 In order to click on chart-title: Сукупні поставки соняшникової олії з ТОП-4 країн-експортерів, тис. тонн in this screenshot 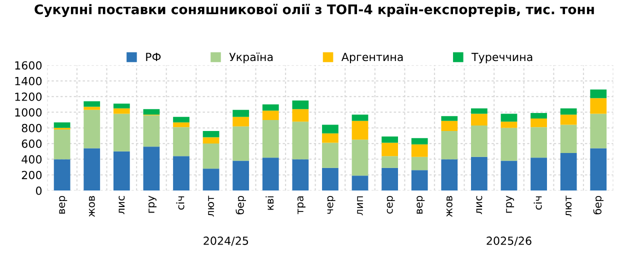, I will do `click(314, 10)`.